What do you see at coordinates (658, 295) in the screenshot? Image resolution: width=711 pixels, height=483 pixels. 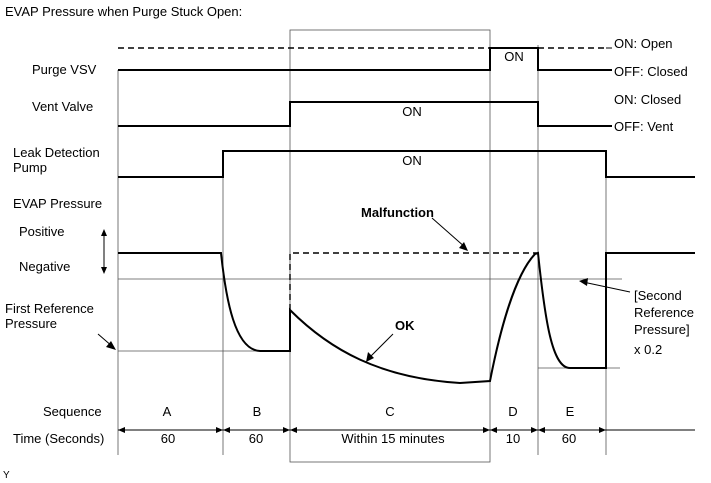 I see `second-ref-label-1: [Second` at bounding box center [658, 295].